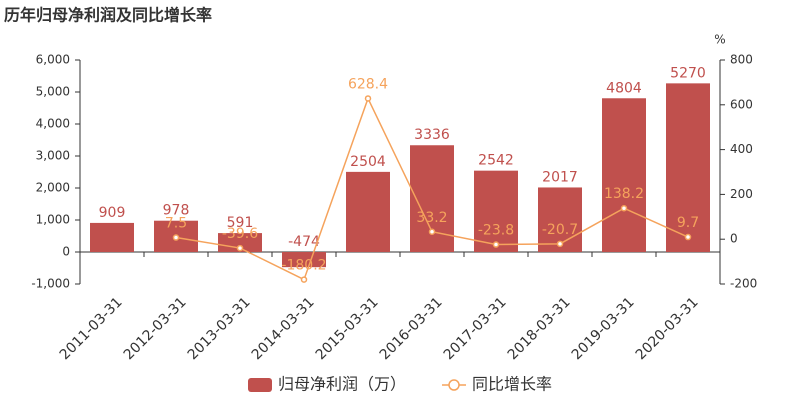 This screenshot has width=800, height=400. Describe the element at coordinates (411, 328) in the screenshot. I see `x-tick-label: 2016-03-31` at that location.